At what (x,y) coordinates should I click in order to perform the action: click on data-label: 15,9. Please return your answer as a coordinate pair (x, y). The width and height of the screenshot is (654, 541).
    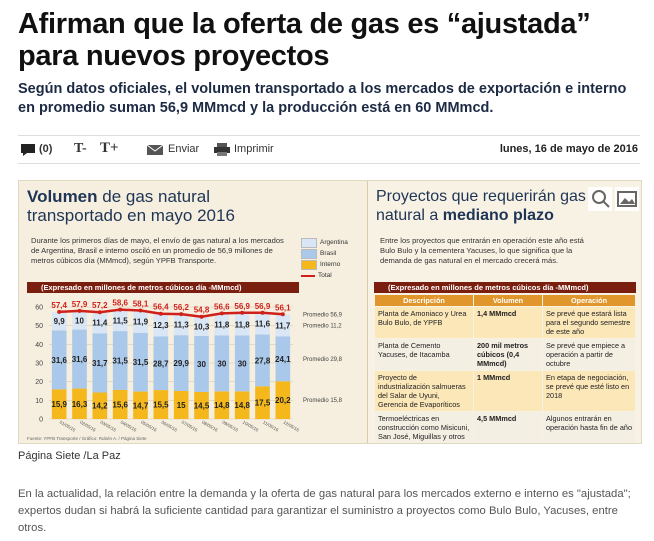
    Looking at the image, I should click on (59, 404).